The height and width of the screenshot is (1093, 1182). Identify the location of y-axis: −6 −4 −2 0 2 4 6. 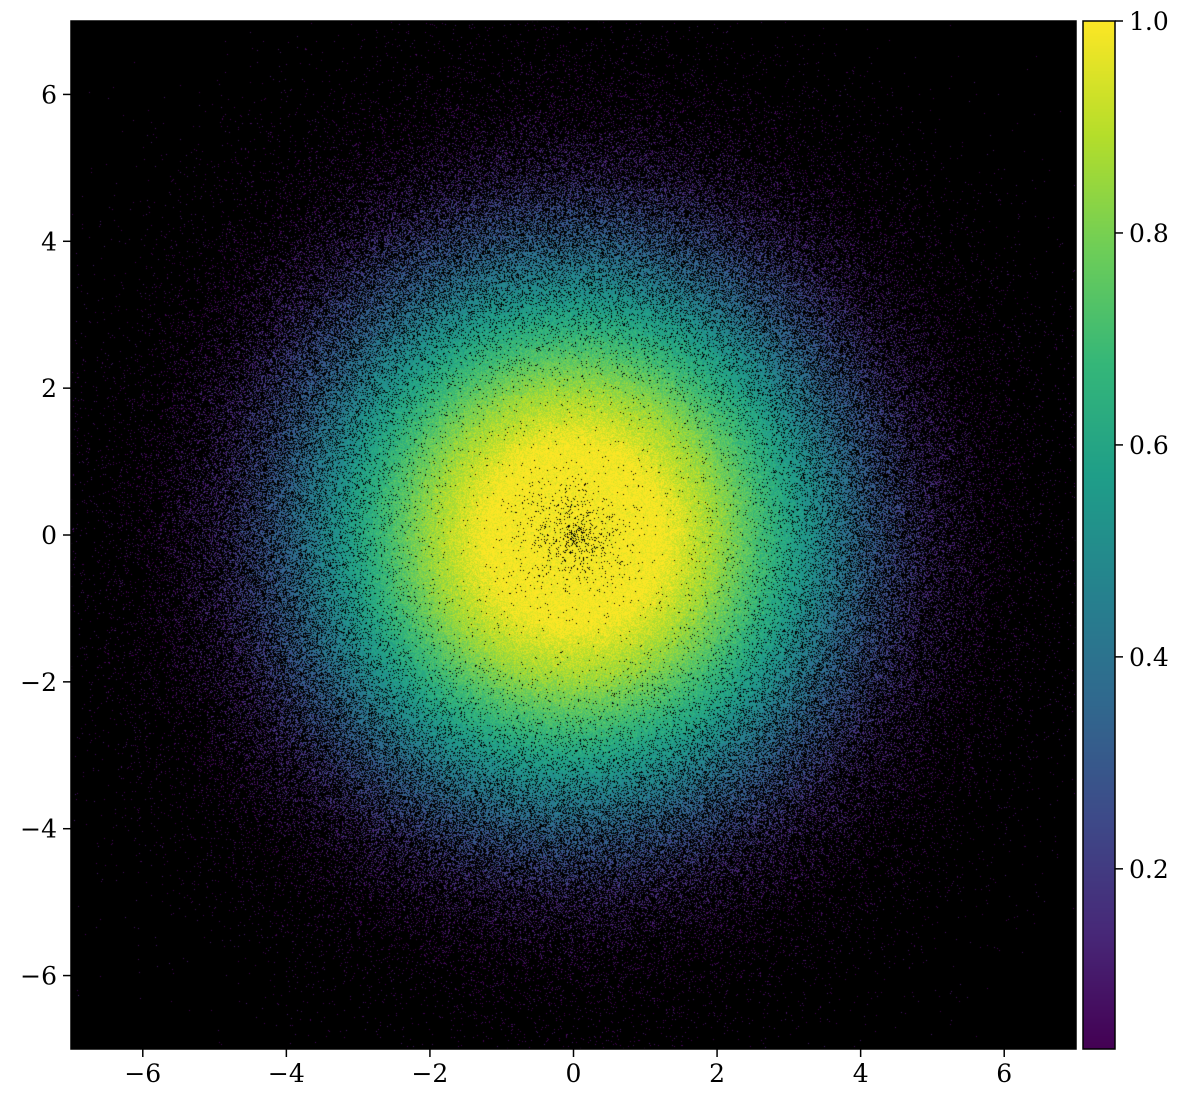
(45, 535).